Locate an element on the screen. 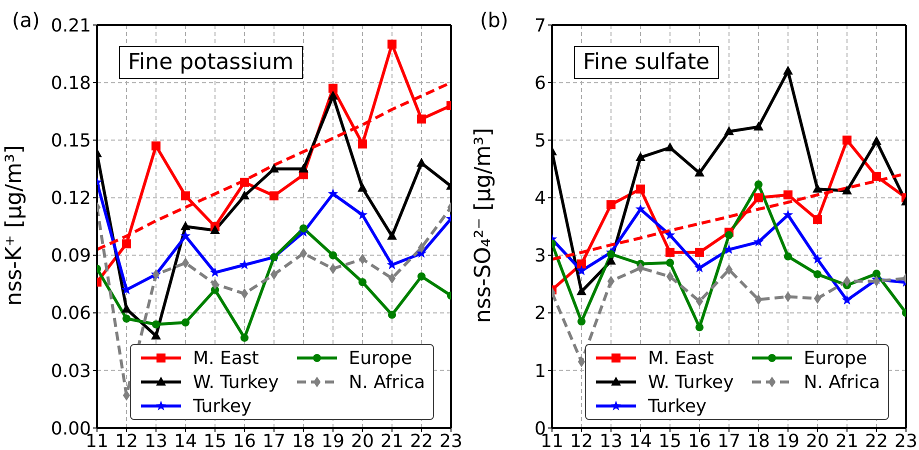  y-axis-title: nss-K⁺ [μg/m³] is located at coordinates (14, 225).